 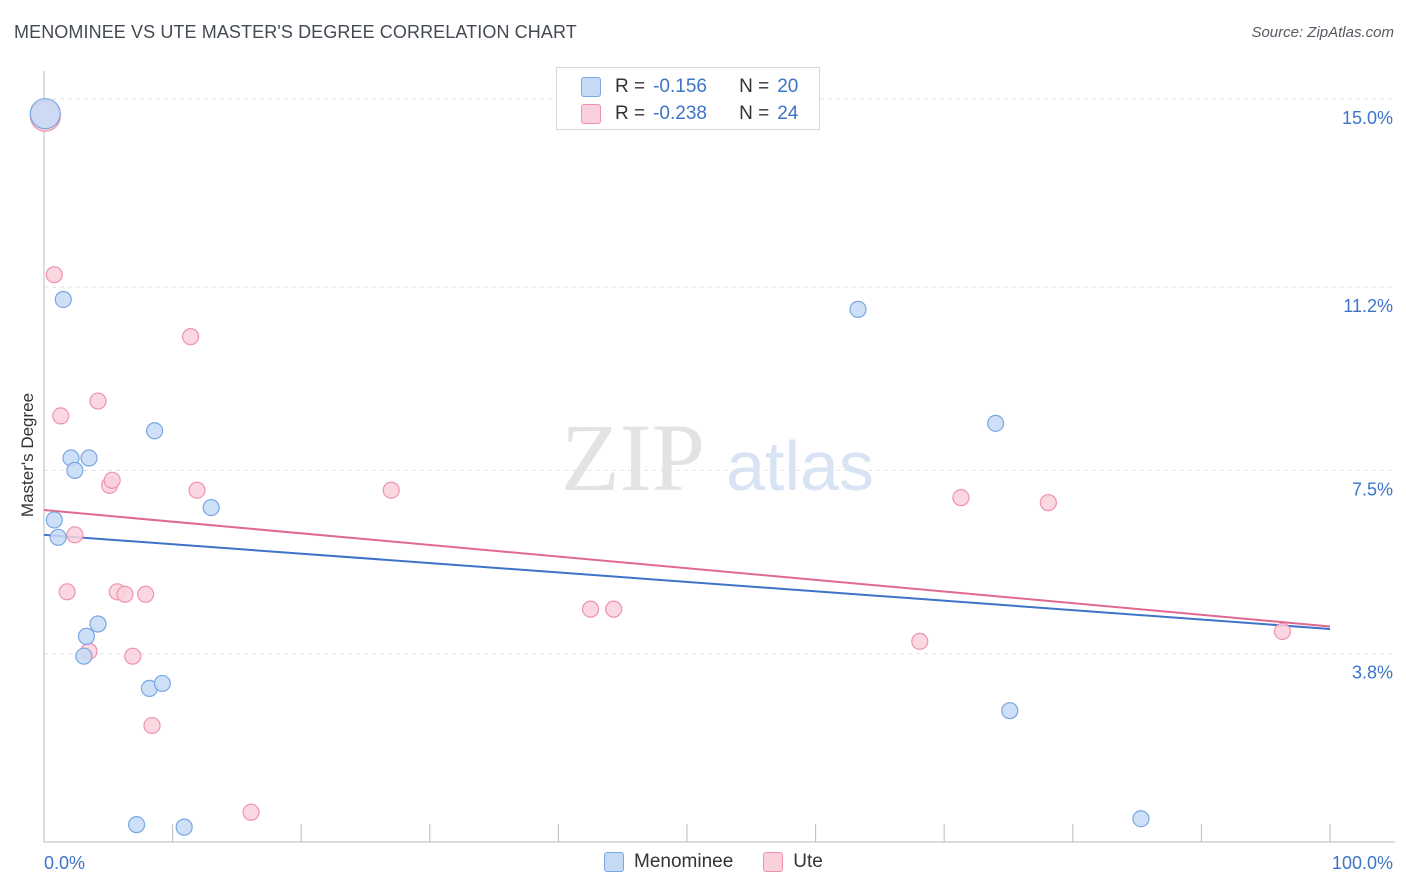 What do you see at coordinates (788, 86) in the screenshot?
I see `legend-n-value: 20` at bounding box center [788, 86].